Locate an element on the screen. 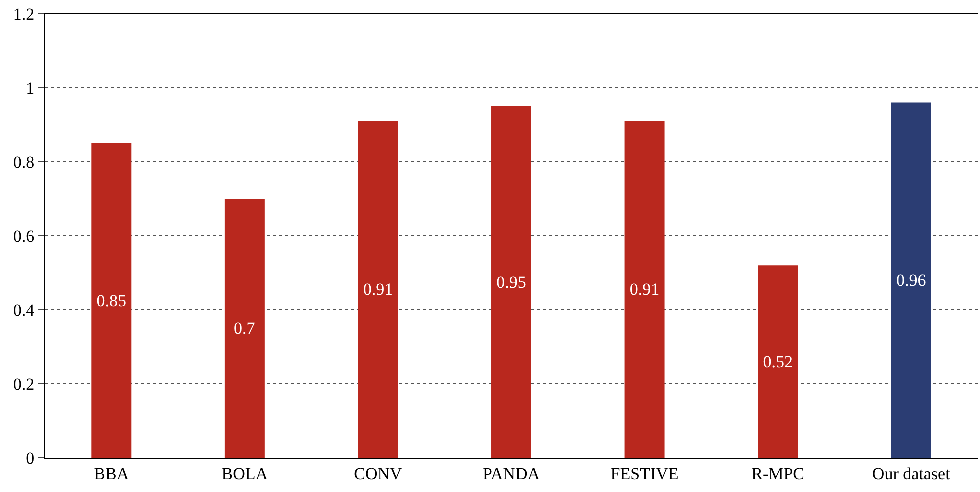  x-tick-label: BBA is located at coordinates (112, 474).